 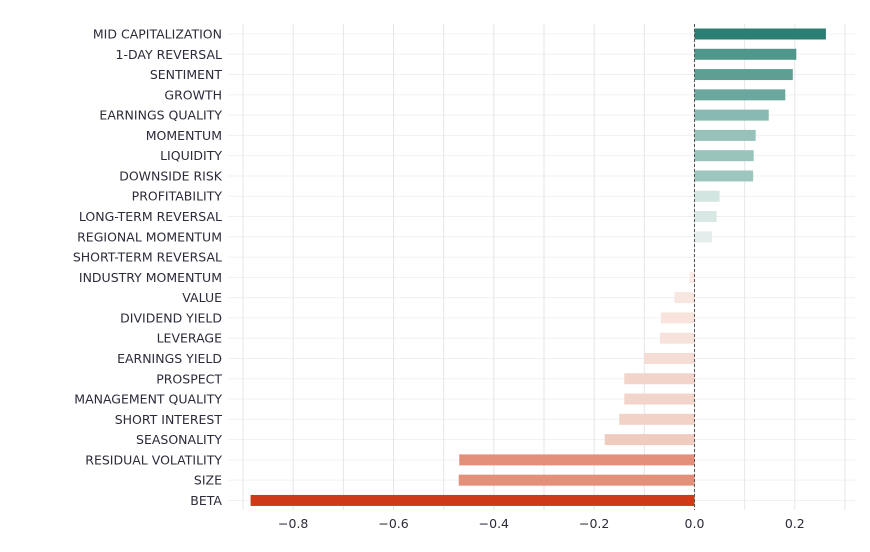 I want to click on category-label: INDUSTRY MOMENTUM, so click(x=150, y=277).